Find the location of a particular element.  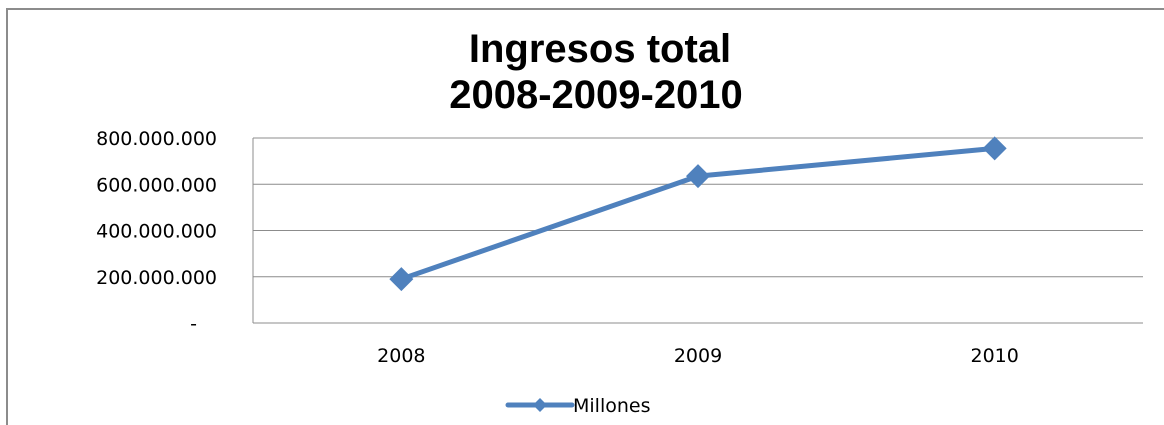

y-tick-label: 200.000.000 is located at coordinates (156, 278).